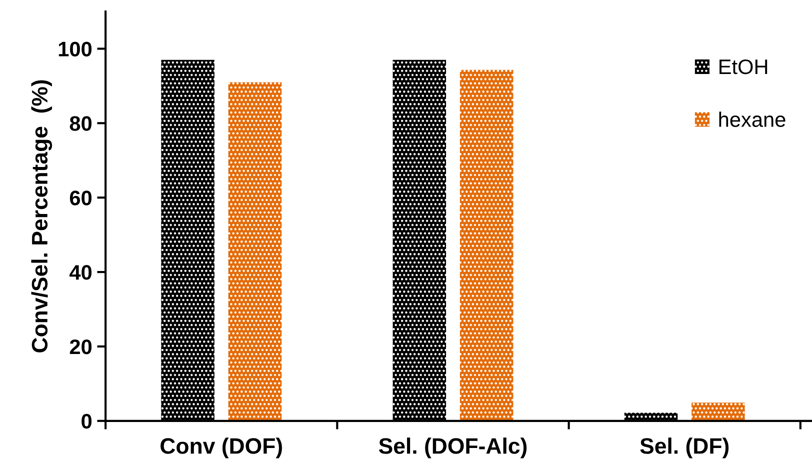 The width and height of the screenshot is (812, 460). What do you see at coordinates (81, 123) in the screenshot?
I see `y-tick-label: 80` at bounding box center [81, 123].